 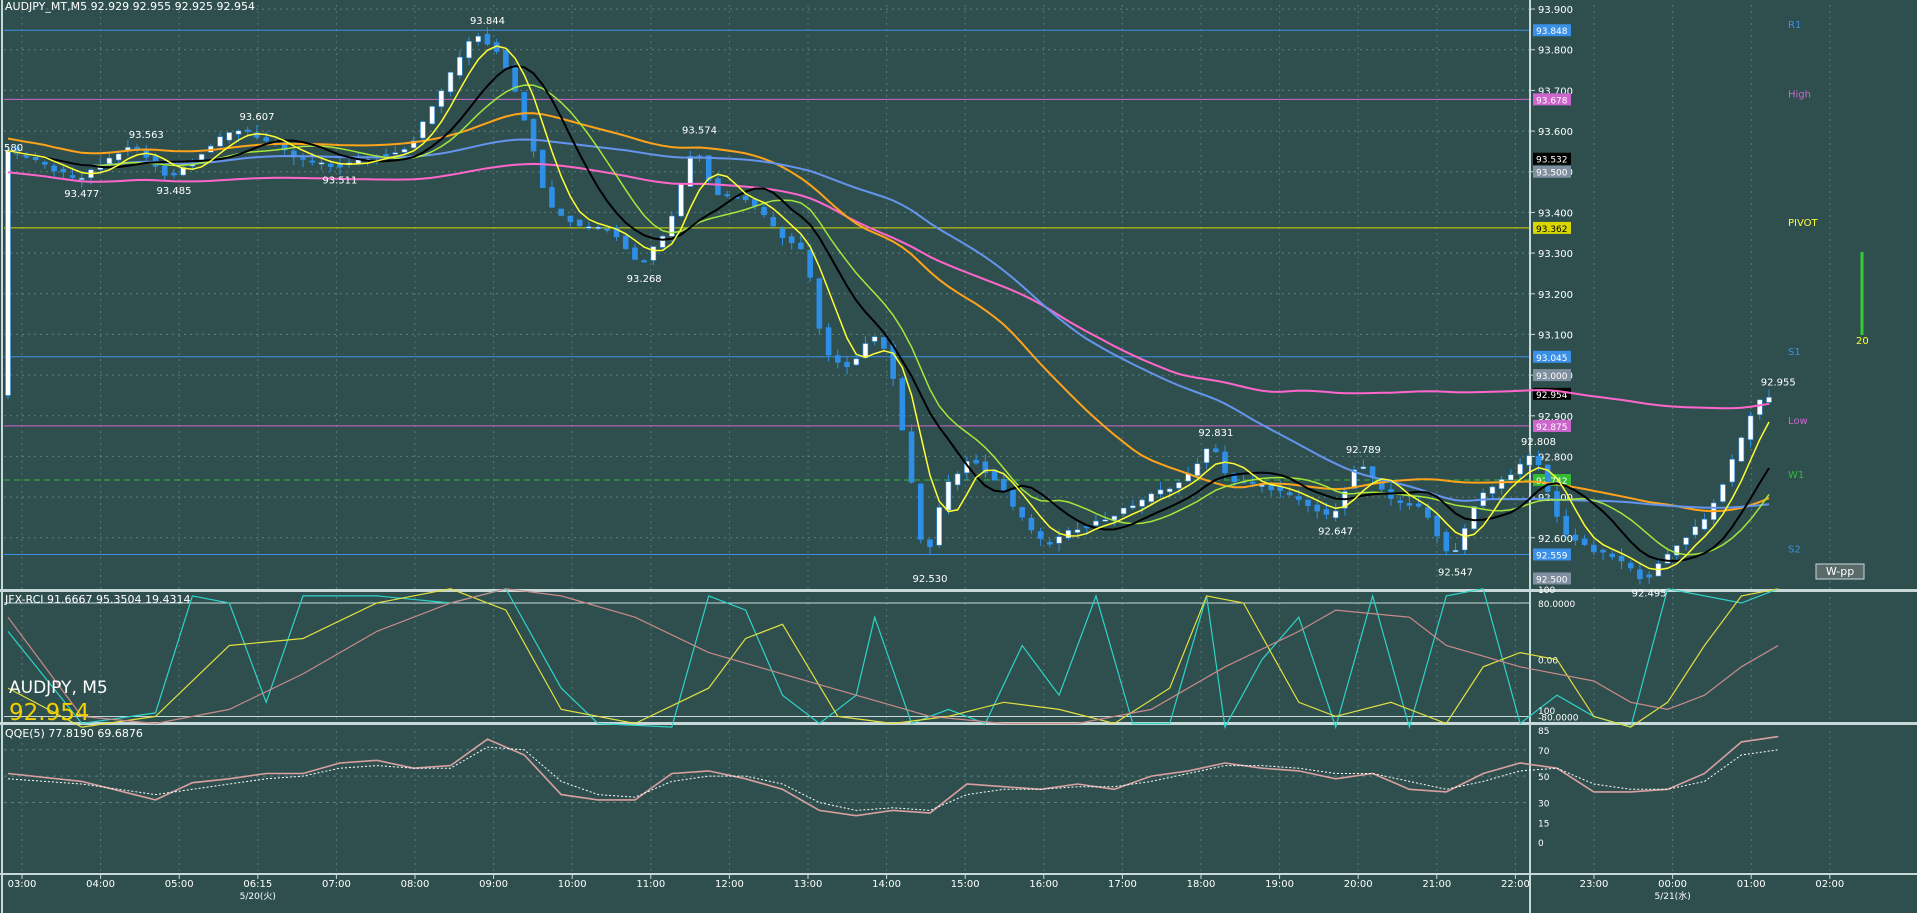 I want to click on swing-price-label: 93.574, so click(x=699, y=131).